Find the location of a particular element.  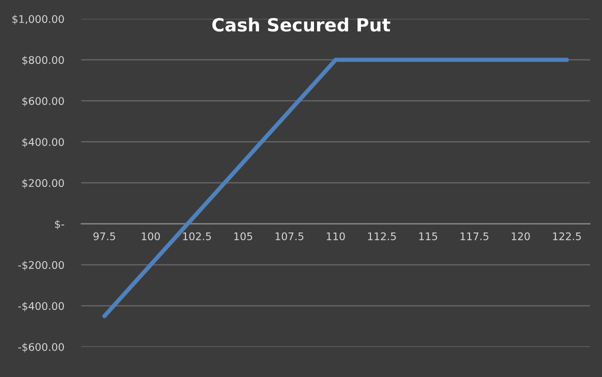

x-tick-label: 112.5 is located at coordinates (382, 236).